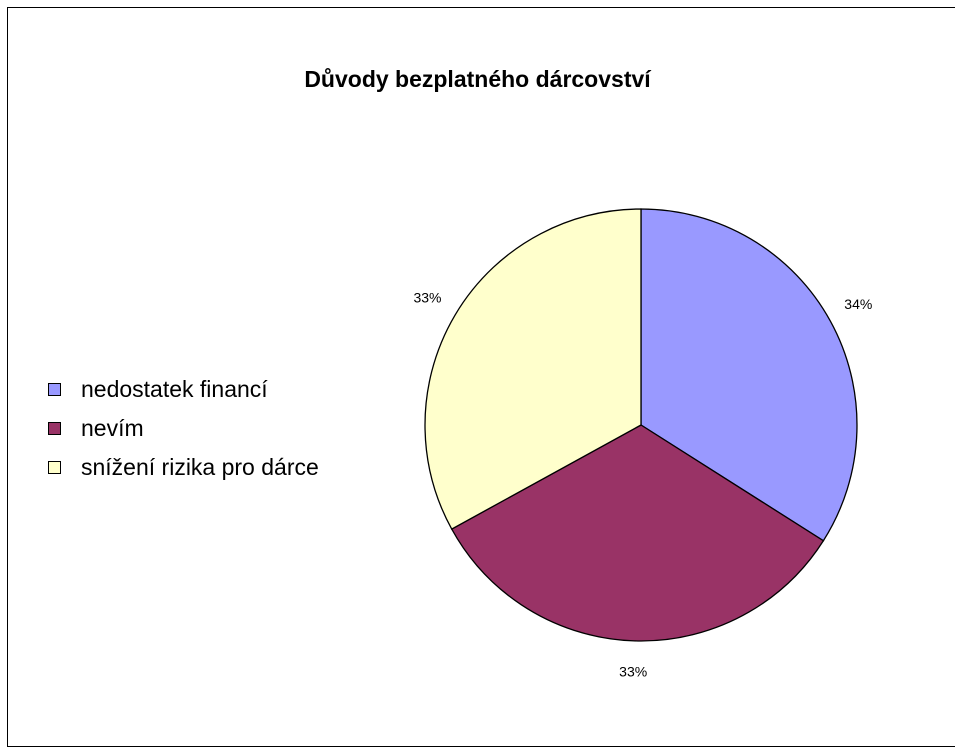 The height and width of the screenshot is (747, 955). I want to click on data-label-0: 34%, so click(858, 304).